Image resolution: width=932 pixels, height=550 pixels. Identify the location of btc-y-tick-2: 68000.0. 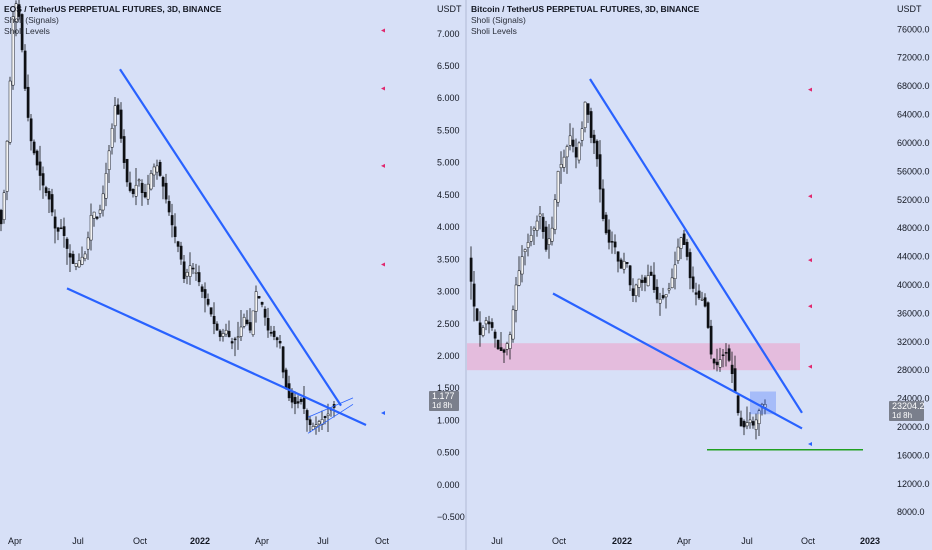
(913, 86).